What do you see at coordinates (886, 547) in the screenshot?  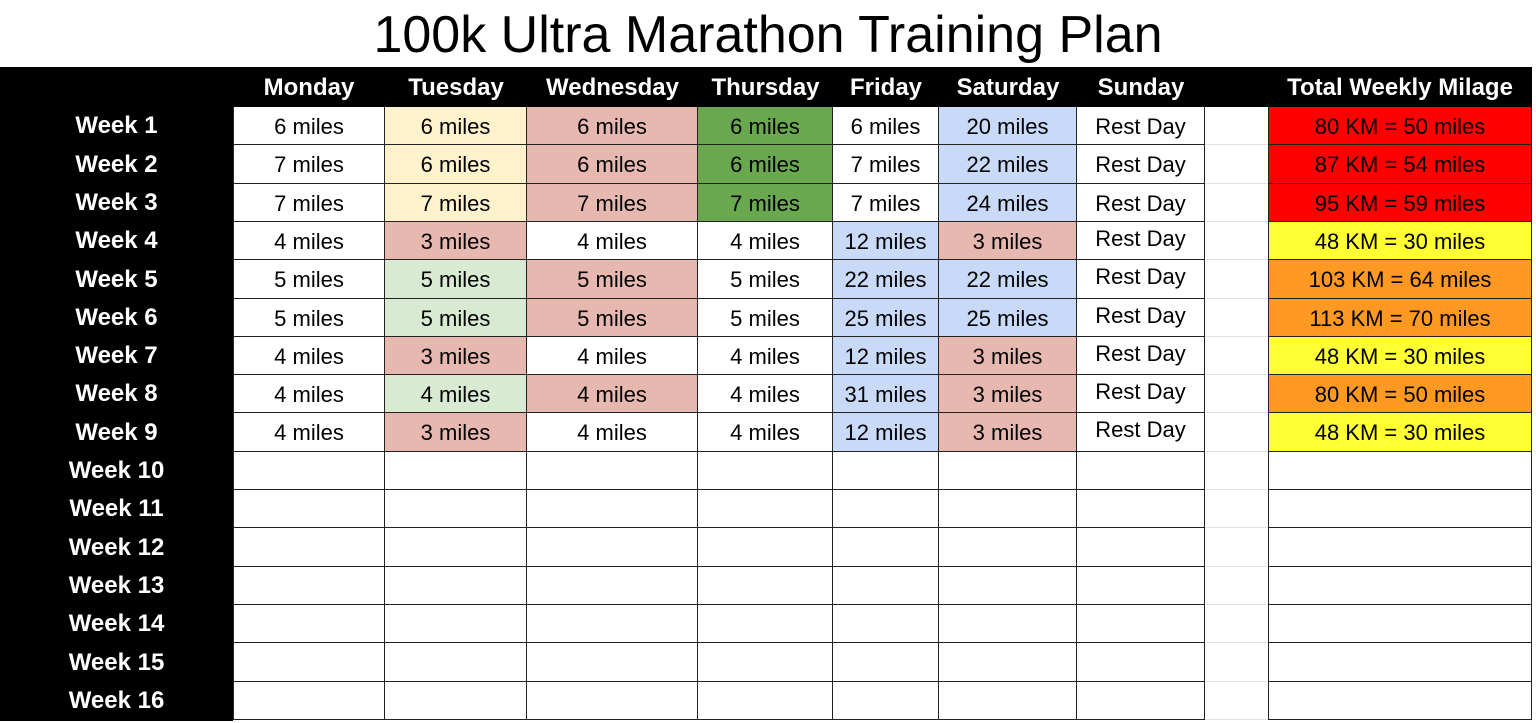 I see `cell-week12-friday` at bounding box center [886, 547].